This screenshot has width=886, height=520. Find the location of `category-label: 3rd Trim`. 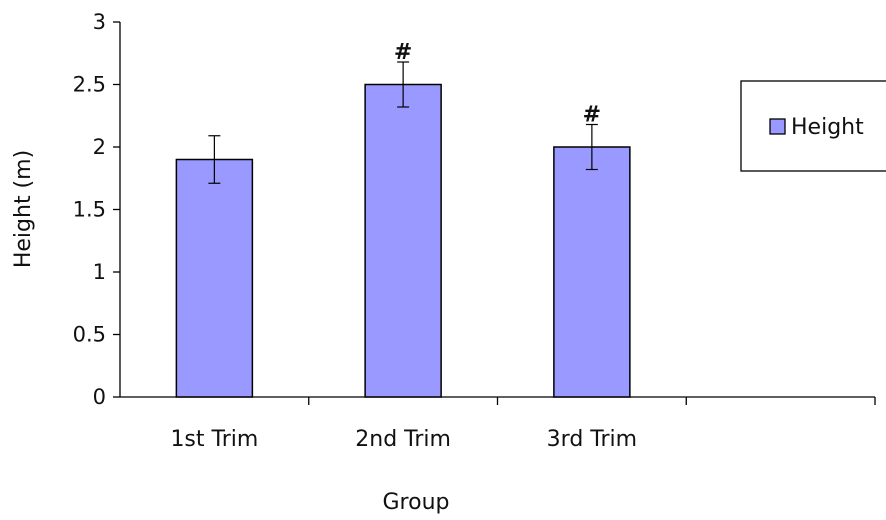

category-label: 3rd Trim is located at coordinates (592, 439).